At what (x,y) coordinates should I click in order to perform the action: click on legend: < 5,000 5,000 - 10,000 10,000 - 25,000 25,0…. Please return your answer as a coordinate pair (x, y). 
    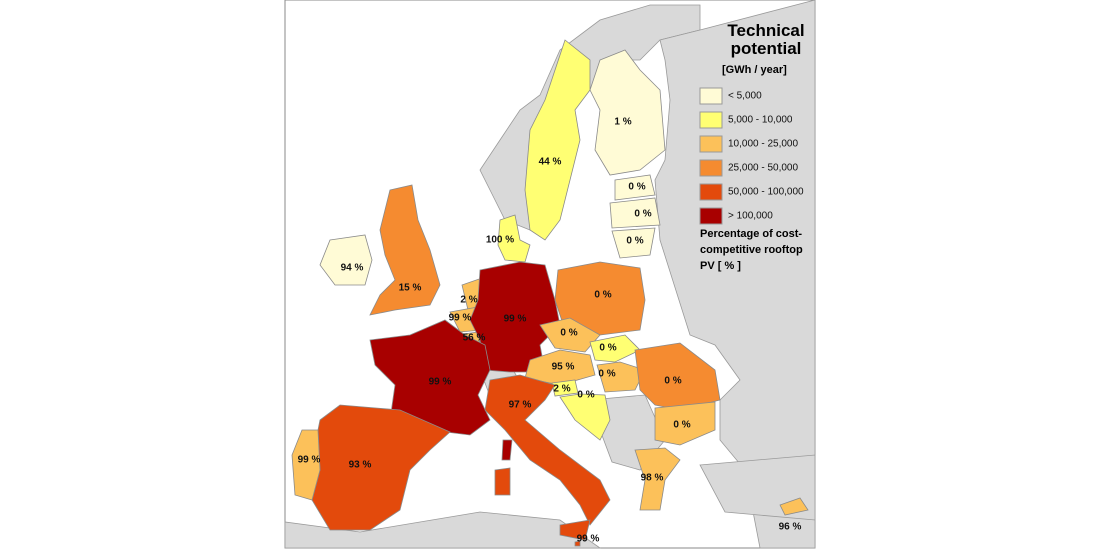
    Looking at the image, I should click on (751, 156).